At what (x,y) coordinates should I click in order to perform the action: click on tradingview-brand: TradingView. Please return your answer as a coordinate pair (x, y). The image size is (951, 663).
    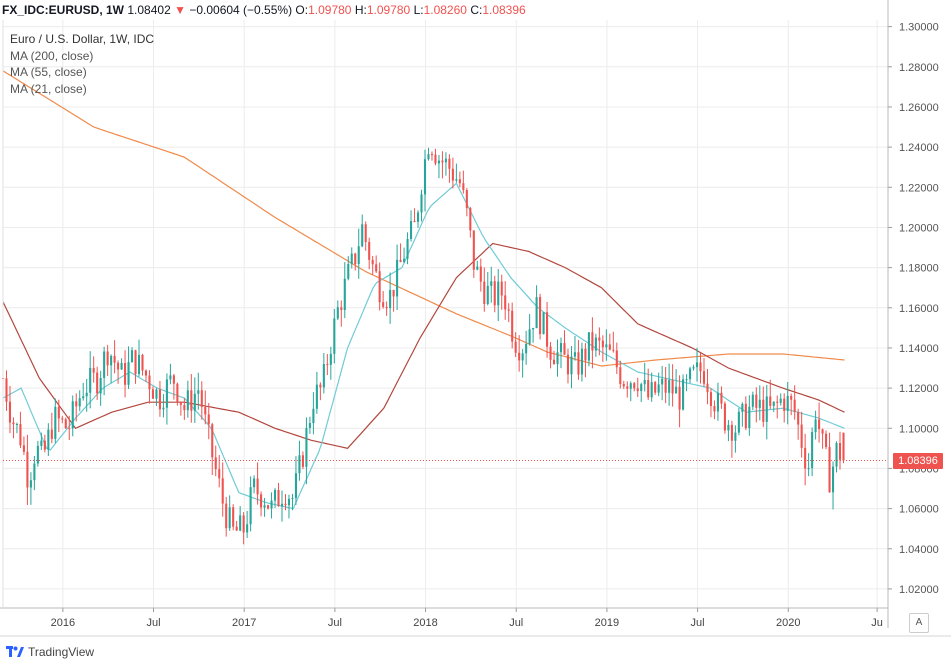
    Looking at the image, I should click on (50, 652).